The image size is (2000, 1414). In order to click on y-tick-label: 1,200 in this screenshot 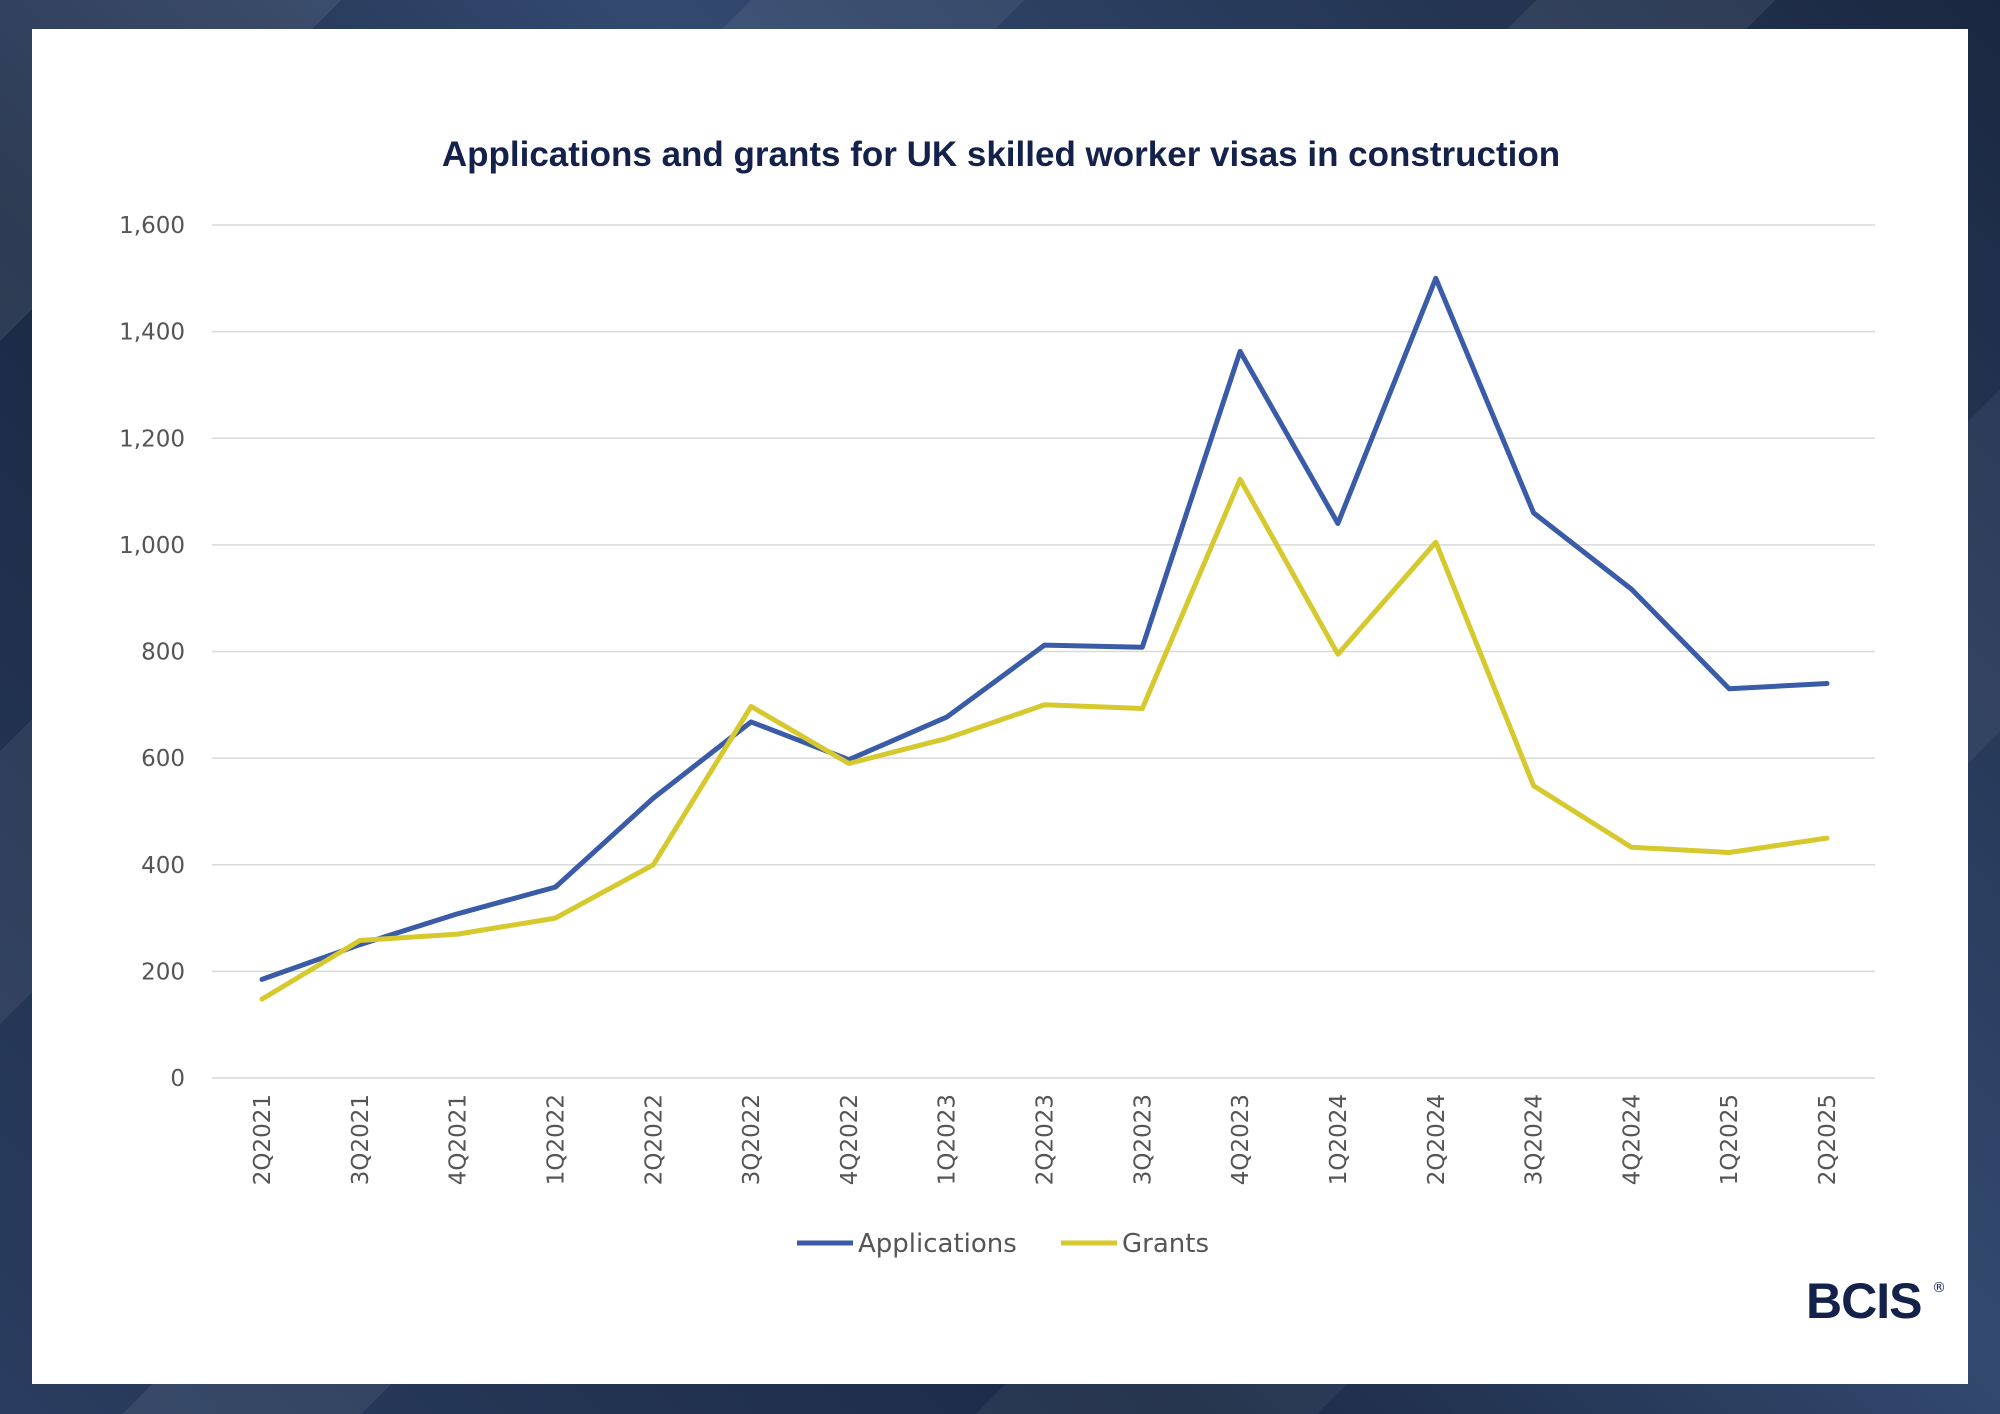, I will do `click(152, 439)`.